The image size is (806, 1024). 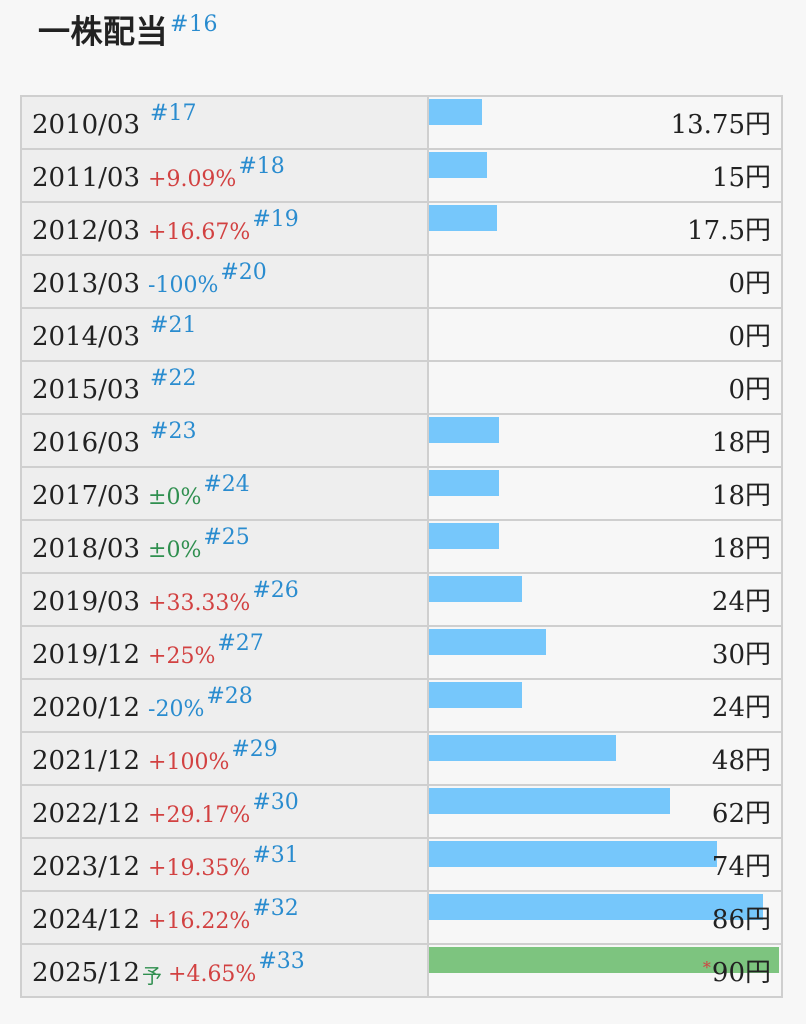 I want to click on dividend-value-text: 30円, so click(x=741, y=655).